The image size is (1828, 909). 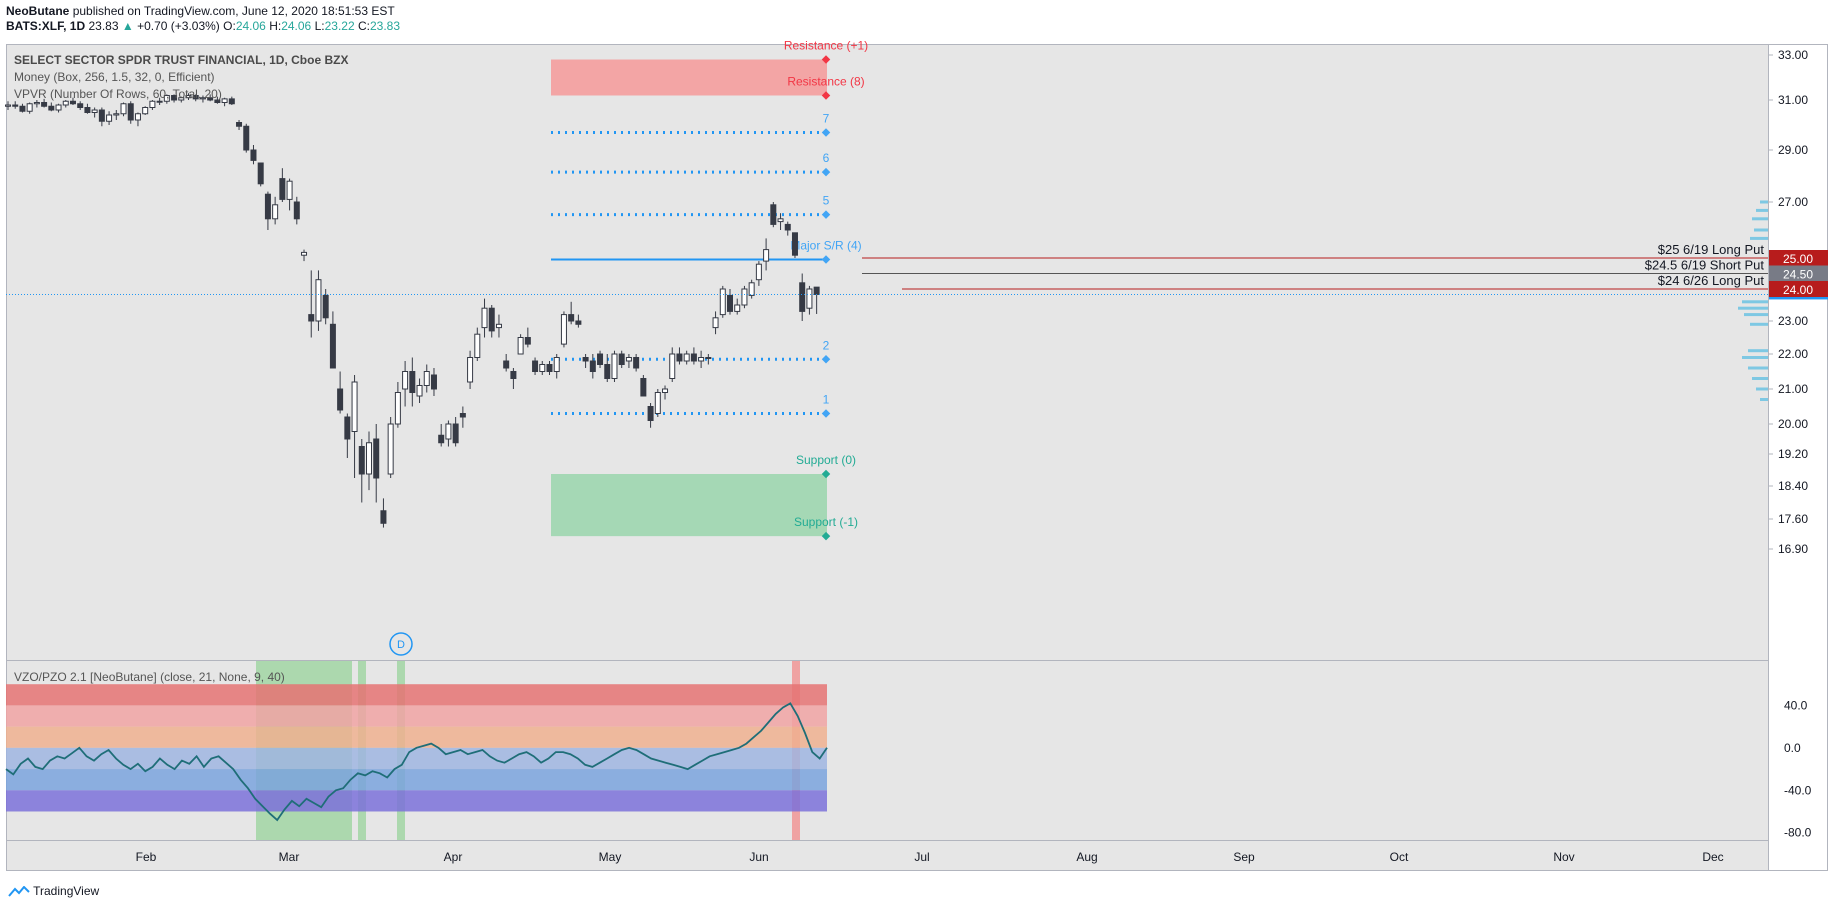 I want to click on option-price-badge, so click(x=1798, y=289).